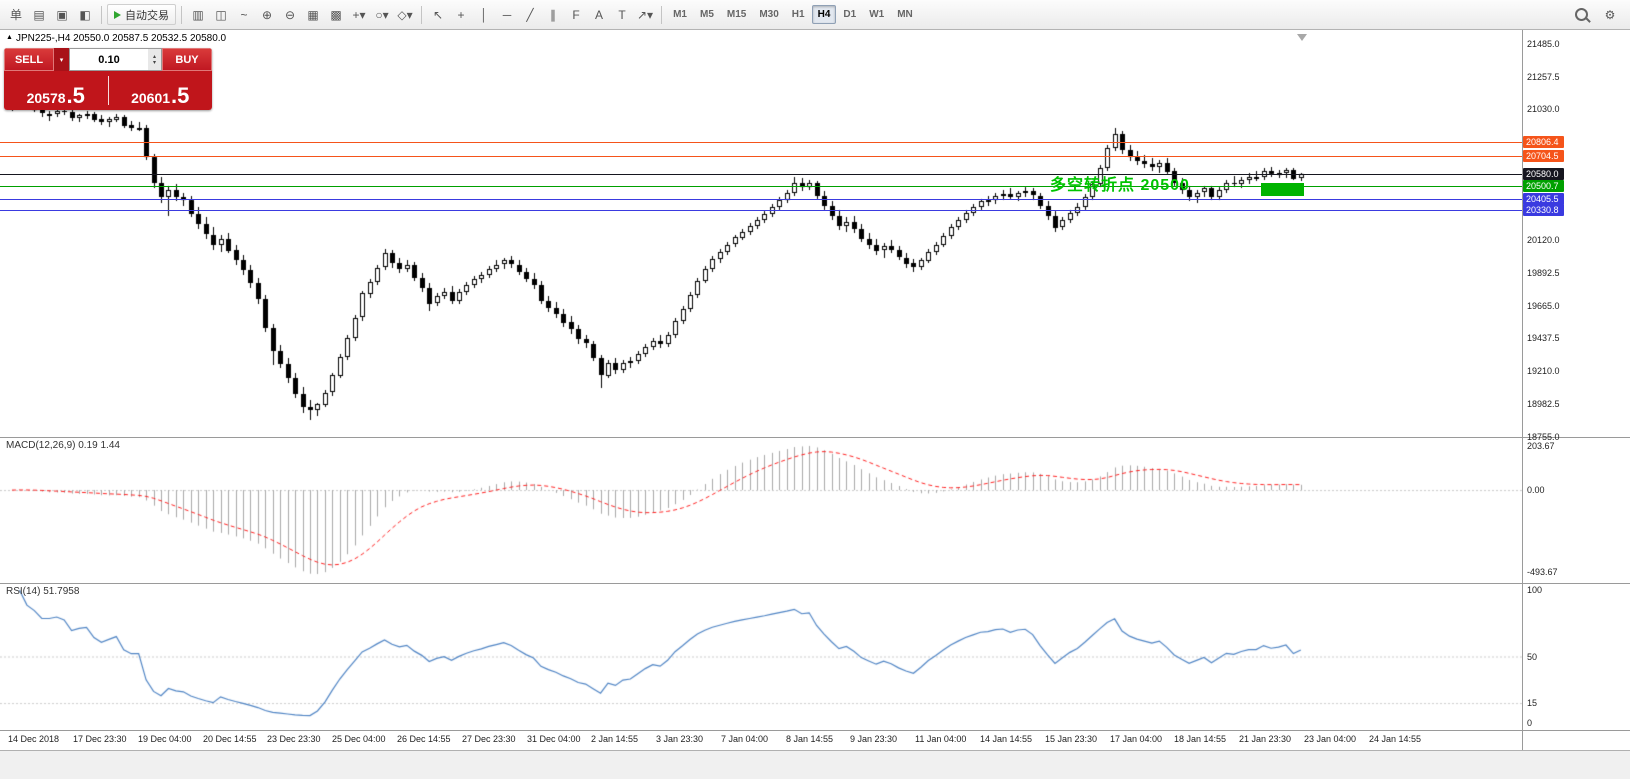  Describe the element at coordinates (1265, 739) in the screenshot. I see `time-label: 21 Jan 23:30` at that location.